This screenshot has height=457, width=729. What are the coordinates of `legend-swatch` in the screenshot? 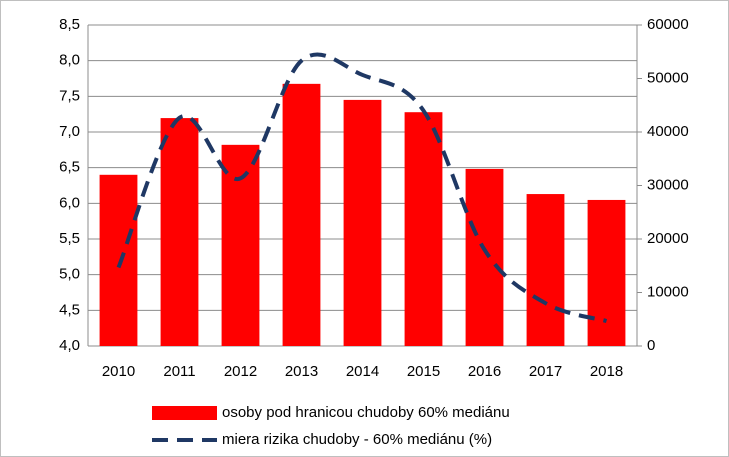 It's located at (184, 413).